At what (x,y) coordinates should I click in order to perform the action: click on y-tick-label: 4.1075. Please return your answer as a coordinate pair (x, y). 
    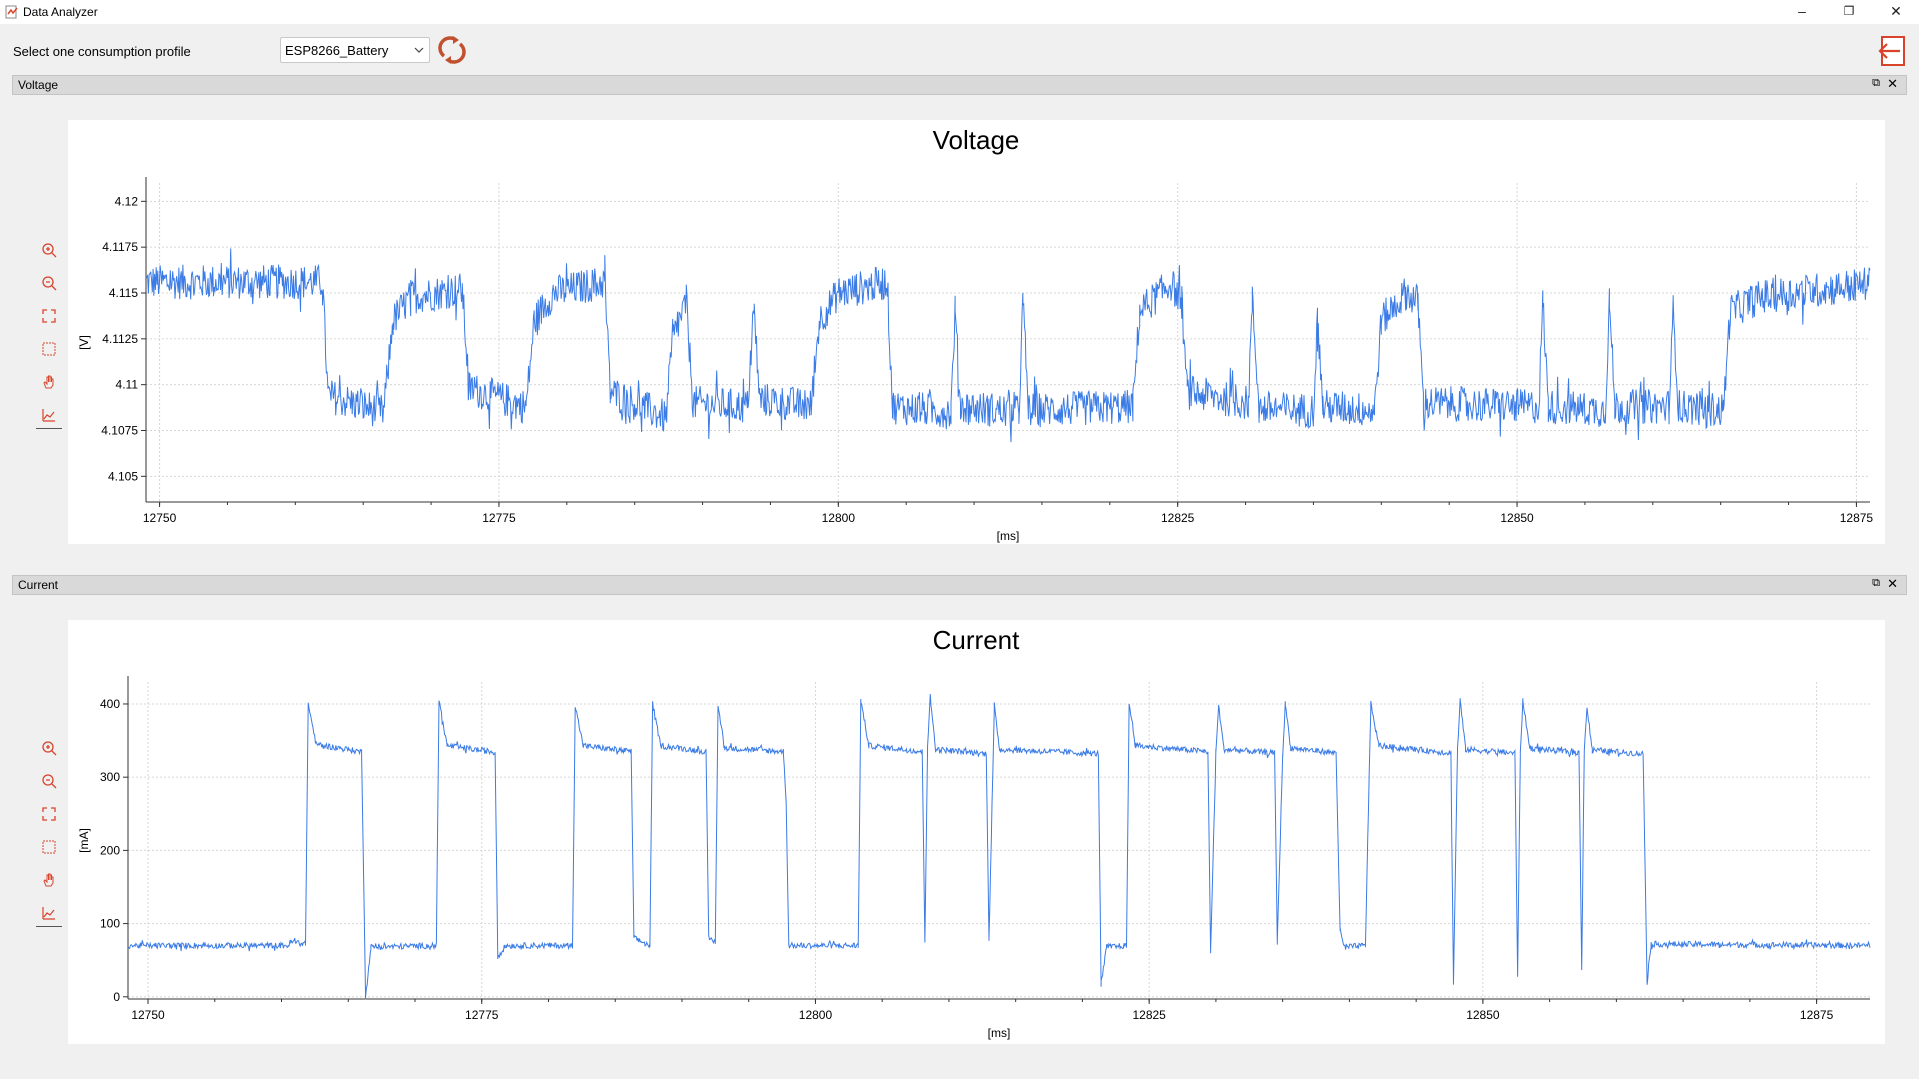
    Looking at the image, I should click on (119, 431).